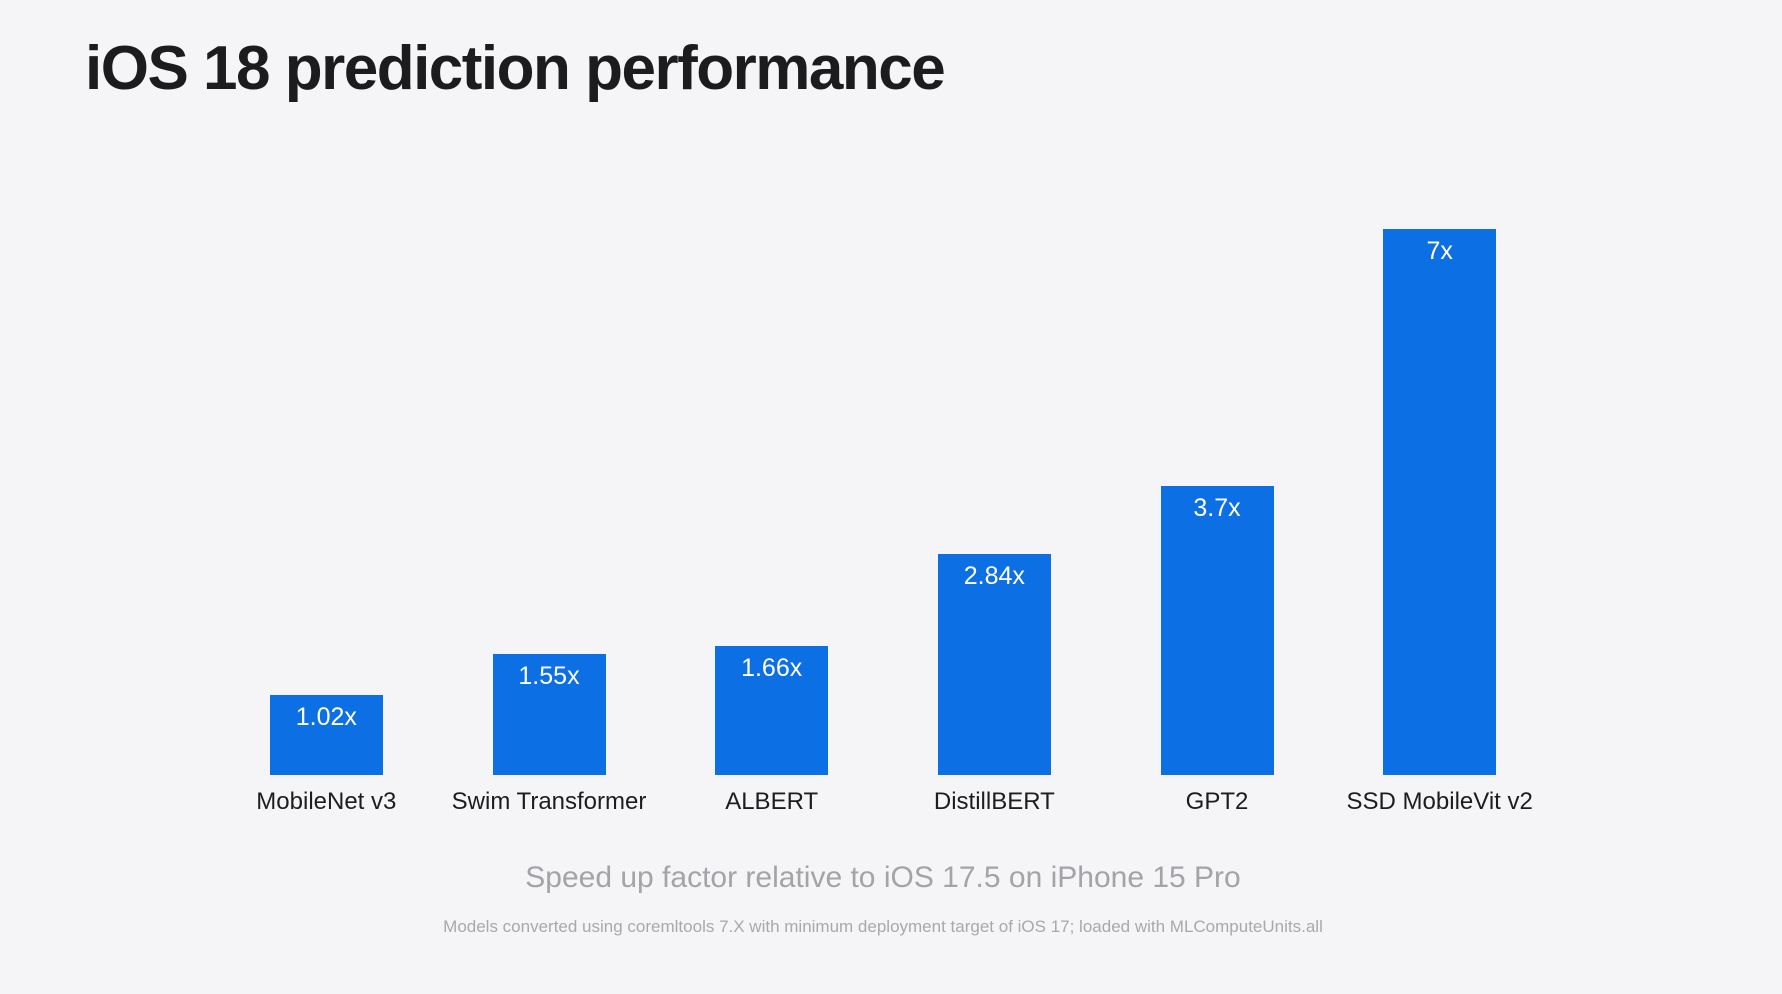 This screenshot has height=994, width=1782. What do you see at coordinates (326, 801) in the screenshot?
I see `category-label: MobileNet v3` at bounding box center [326, 801].